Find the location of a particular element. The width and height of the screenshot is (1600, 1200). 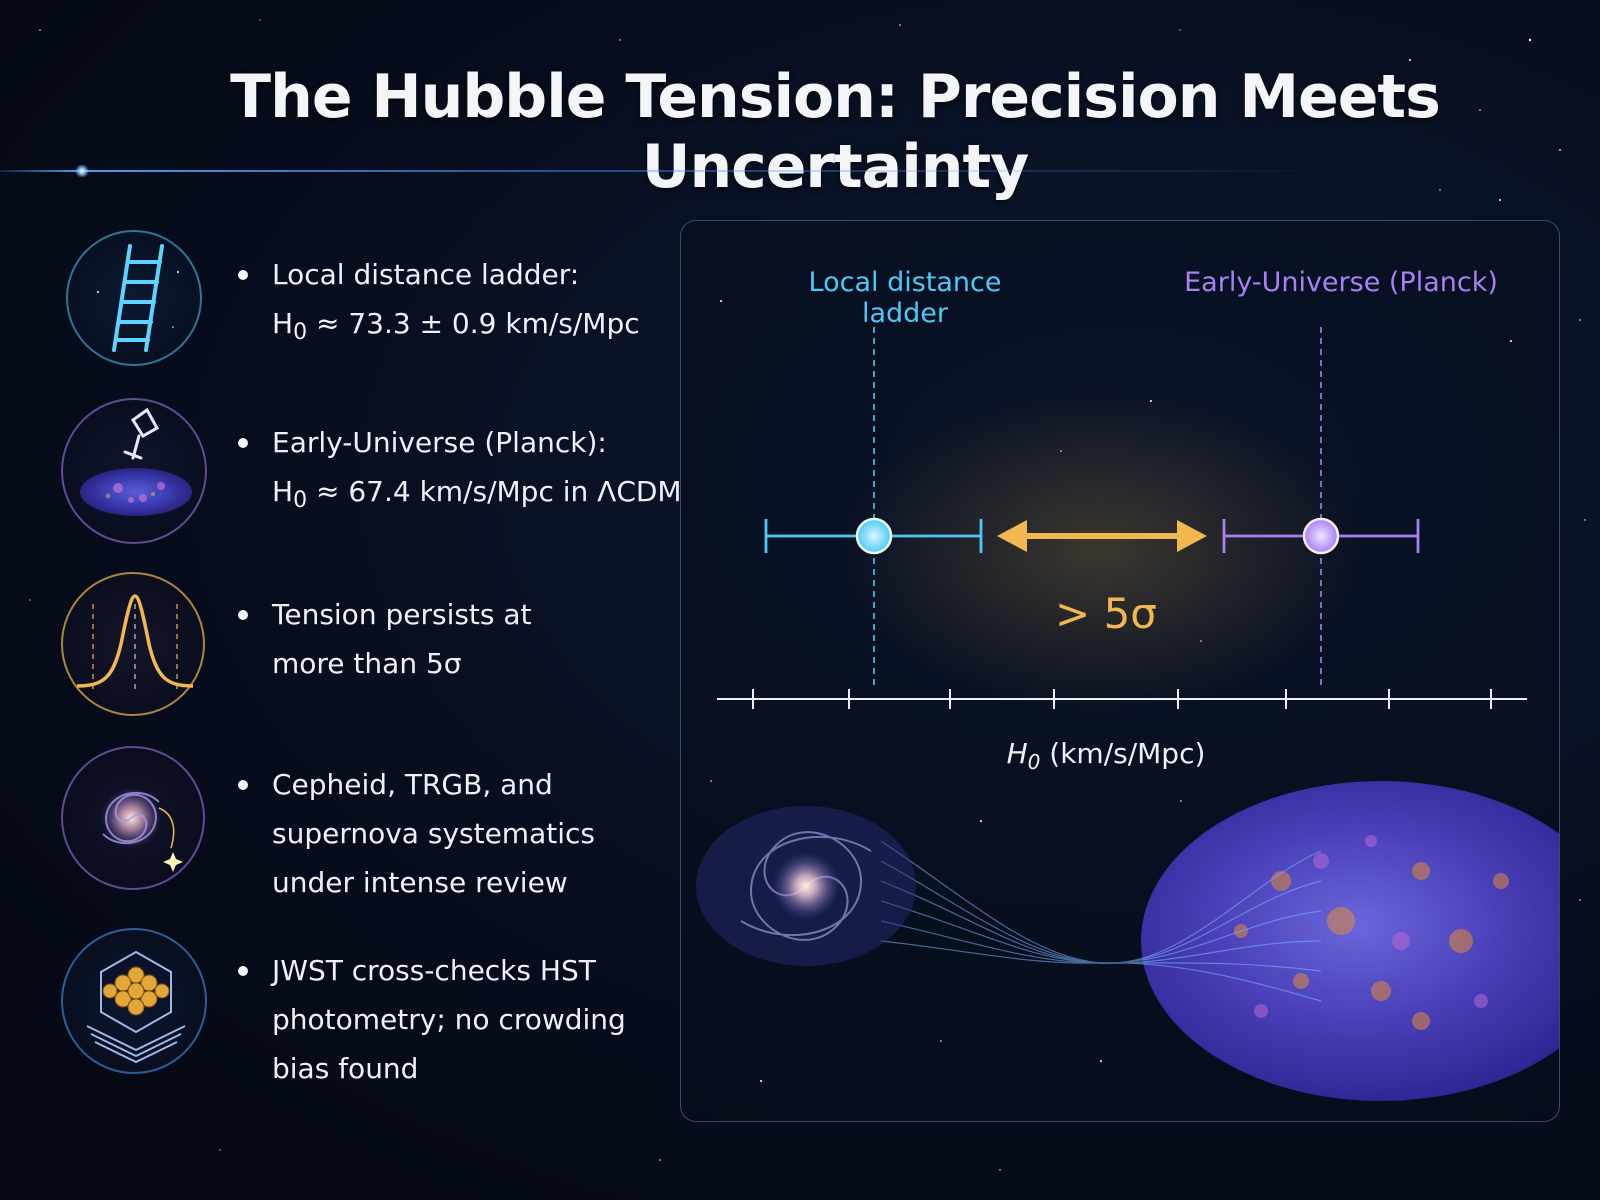

item-line-3: bias found is located at coordinates (345, 1068).